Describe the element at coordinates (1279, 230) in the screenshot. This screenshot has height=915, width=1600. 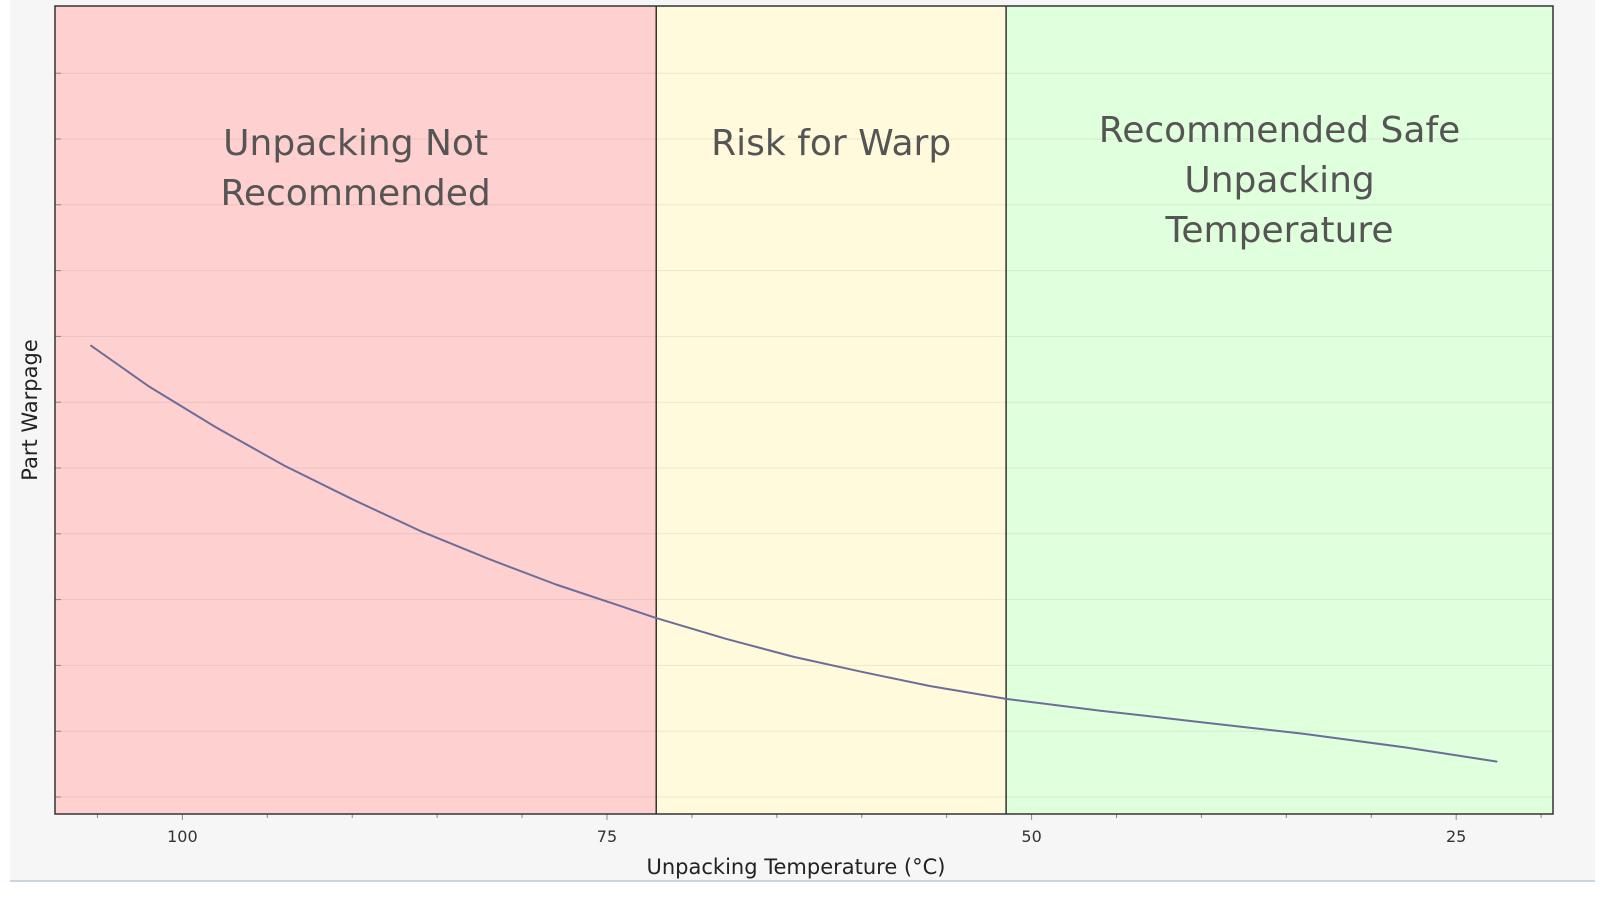
I see `region-label-line: Temperature` at that location.